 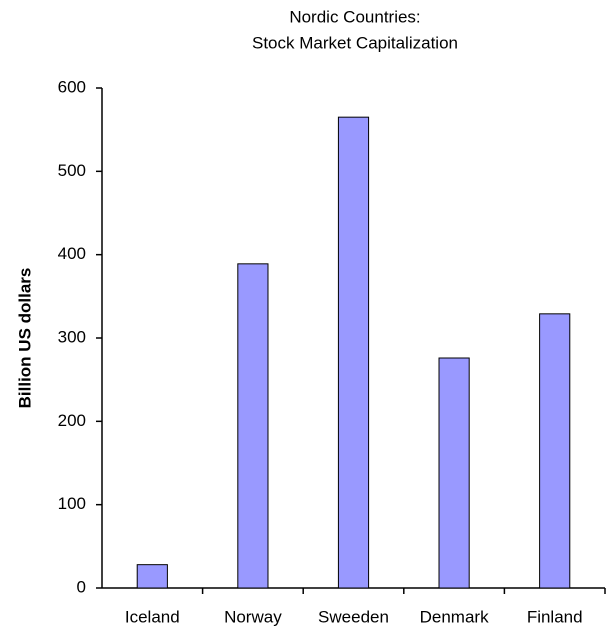 I want to click on y-axis-label: Billion US dollars, so click(x=24, y=338).